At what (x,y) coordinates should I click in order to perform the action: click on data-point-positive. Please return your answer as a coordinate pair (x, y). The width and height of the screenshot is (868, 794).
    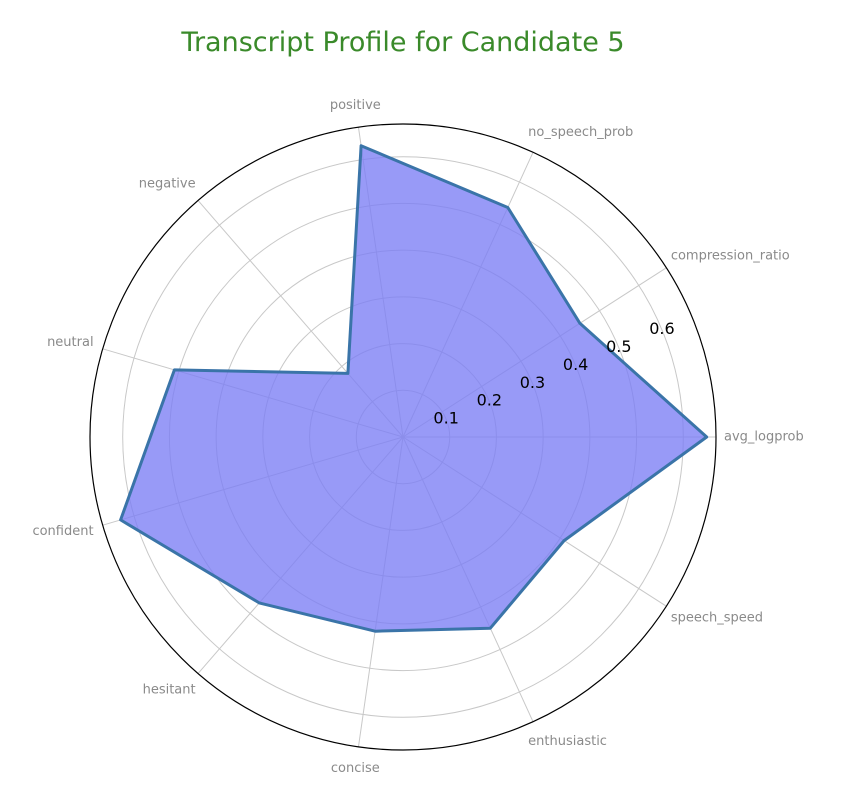
    Looking at the image, I should click on (361, 145).